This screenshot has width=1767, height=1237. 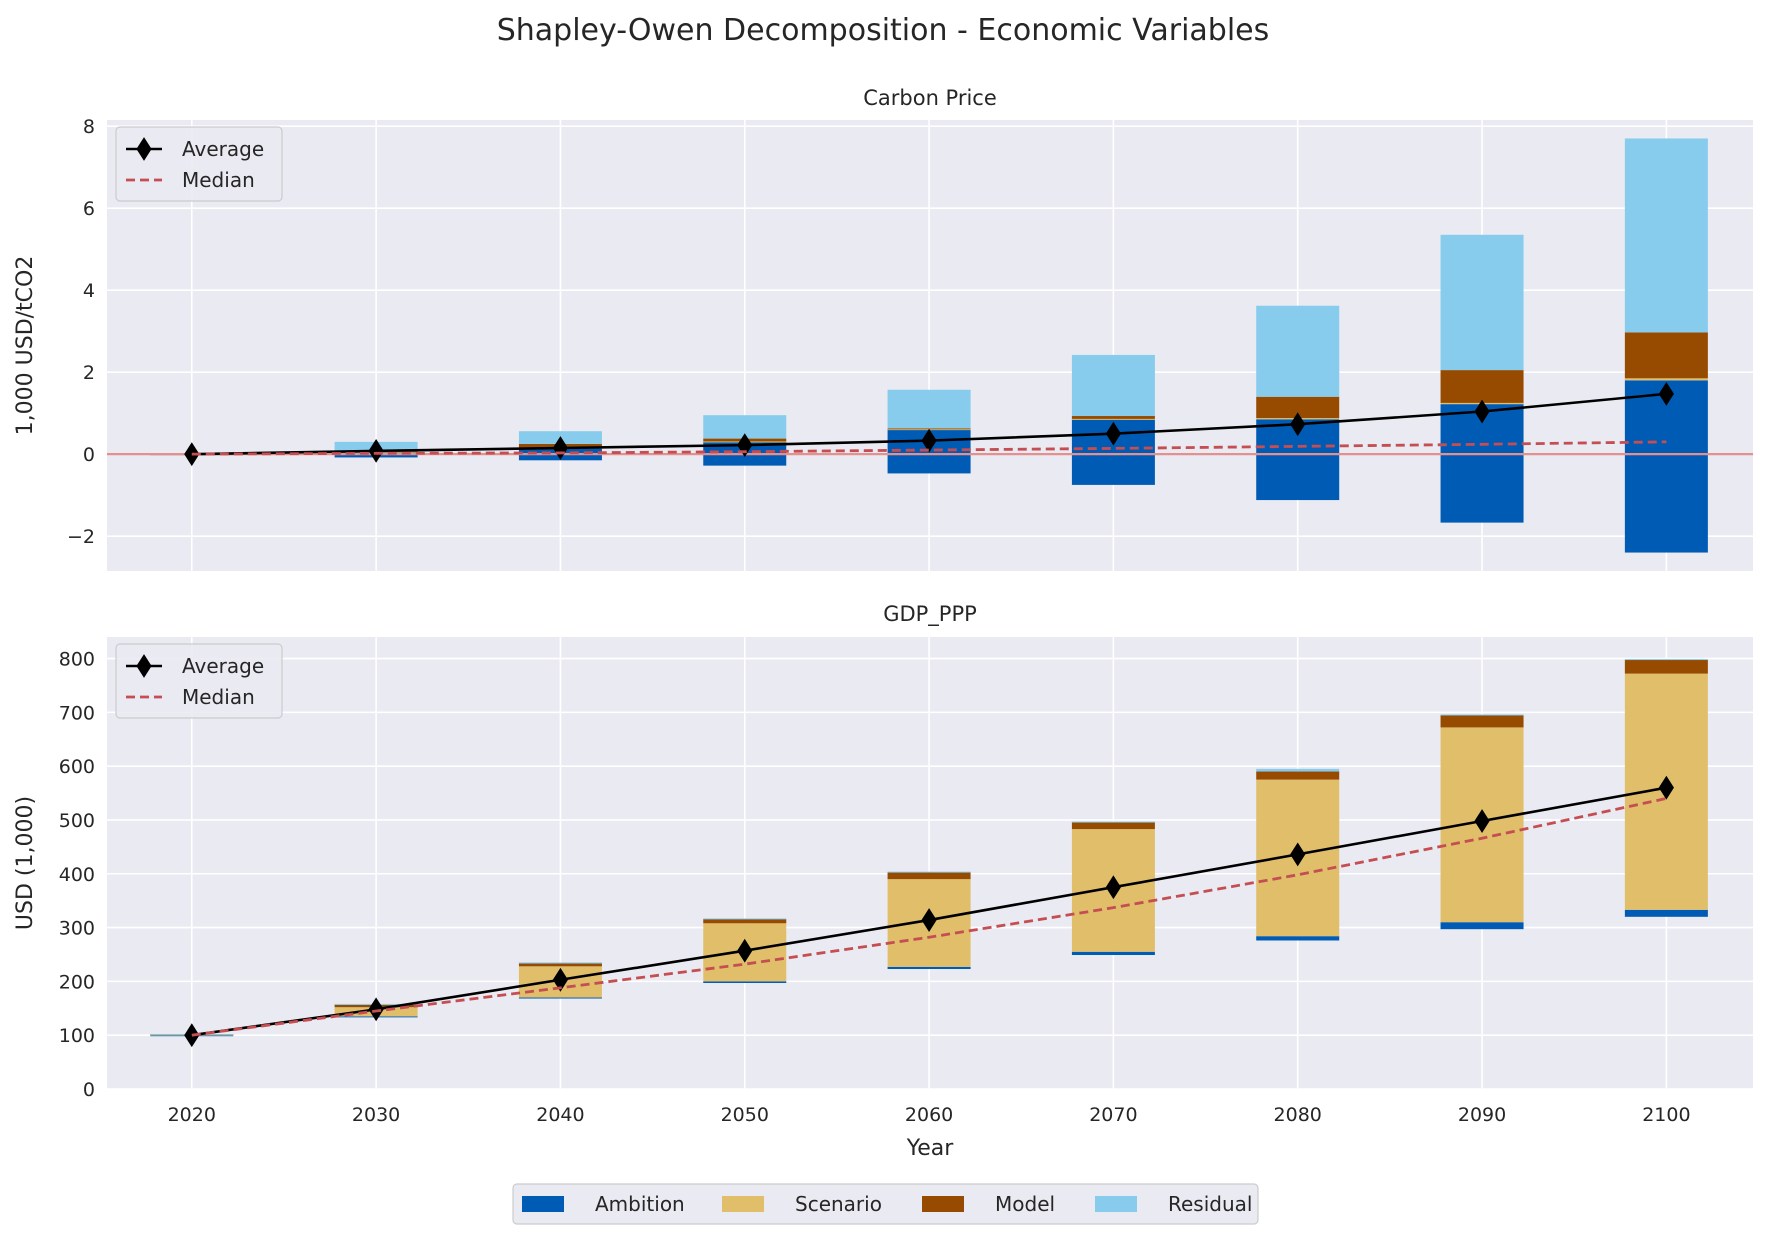 I want to click on bottom-legend-box, so click(x=885, y=1204).